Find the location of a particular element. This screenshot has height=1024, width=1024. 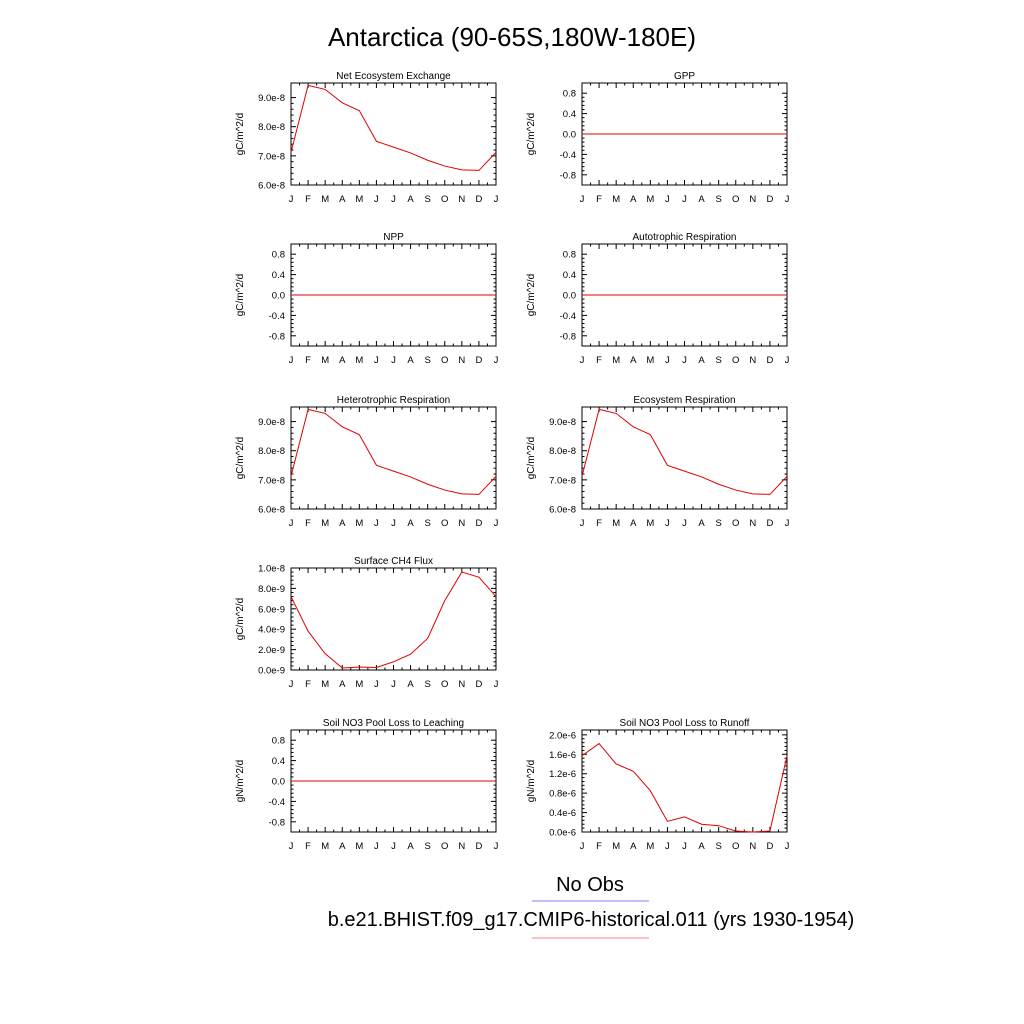

panel-title: Heterotrophic Respiration is located at coordinates (393, 400).